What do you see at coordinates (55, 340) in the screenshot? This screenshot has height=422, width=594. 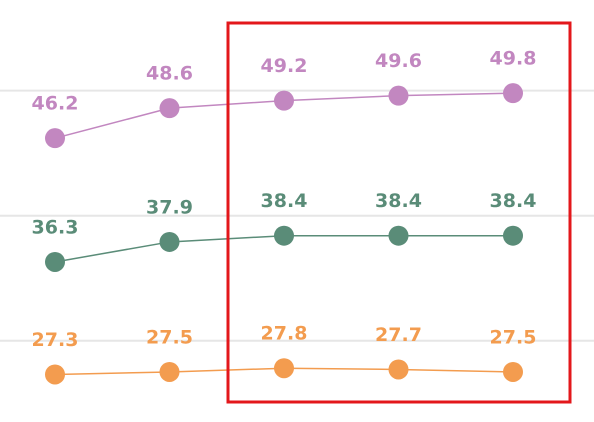 I see `data-label: 27.3` at bounding box center [55, 340].